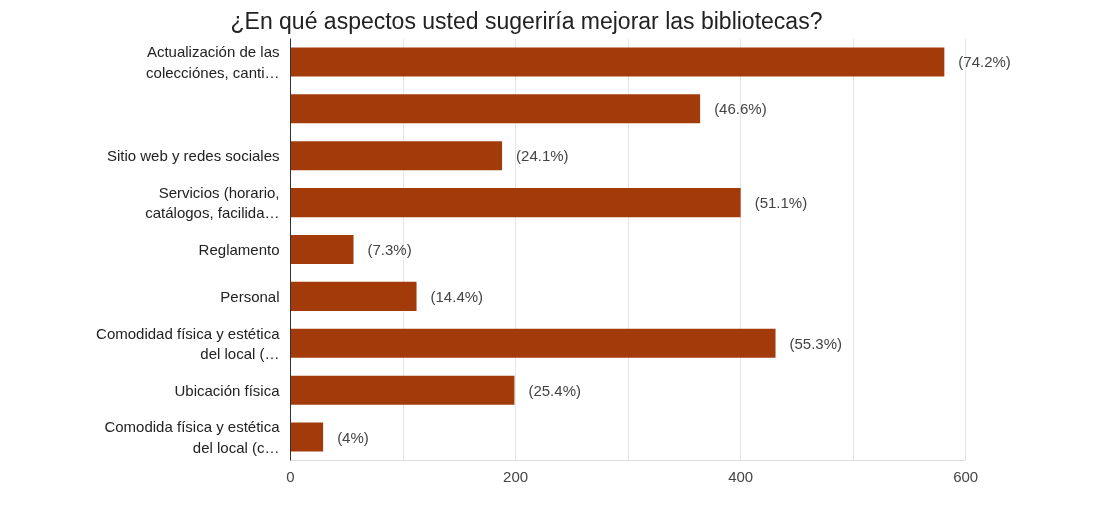  I want to click on chart-title: ¿En qué aspectos usted sugeriría mejorar las bibliotecas?, so click(526, 20).